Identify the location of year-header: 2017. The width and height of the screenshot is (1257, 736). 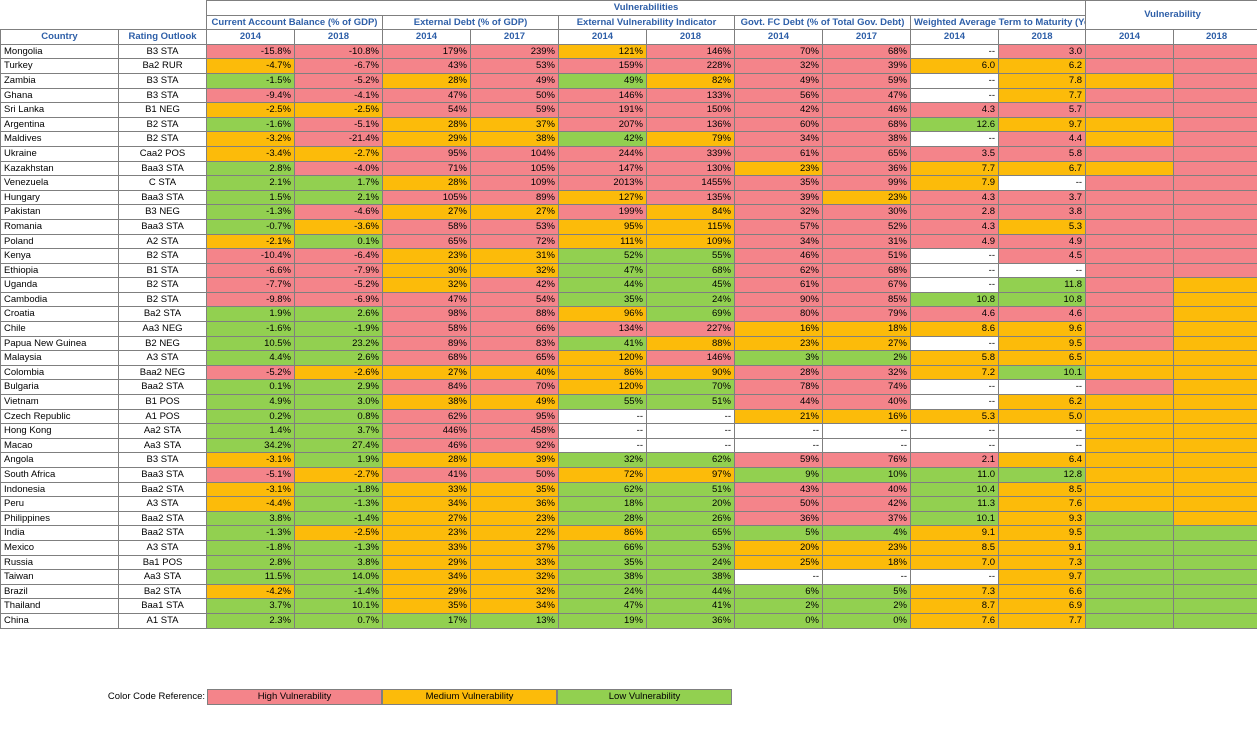
(514, 37).